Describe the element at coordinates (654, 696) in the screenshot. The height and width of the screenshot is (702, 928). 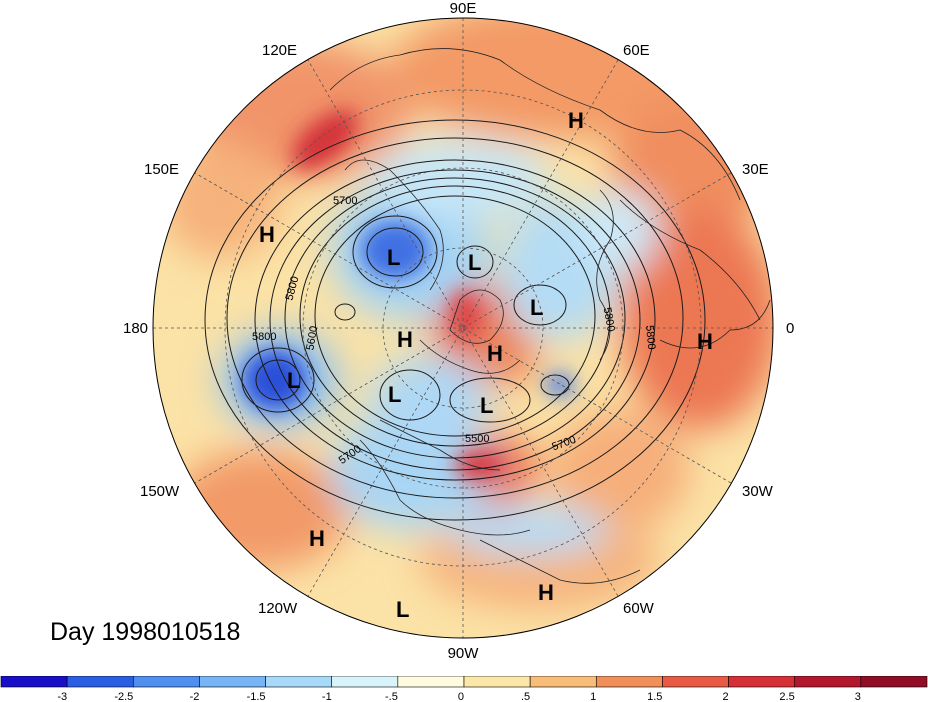
I see `colorbar-tick-label: 1.5` at that location.